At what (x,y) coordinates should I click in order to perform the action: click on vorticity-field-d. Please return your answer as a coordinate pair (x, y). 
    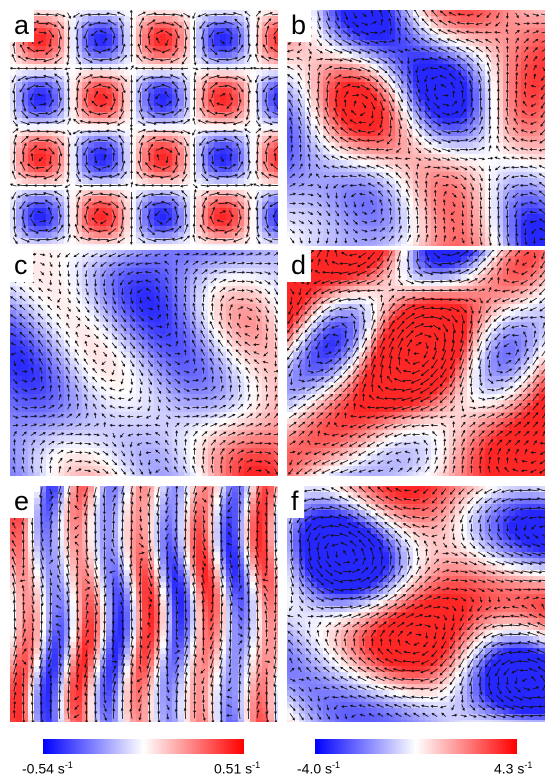
    Looking at the image, I should click on (416, 363).